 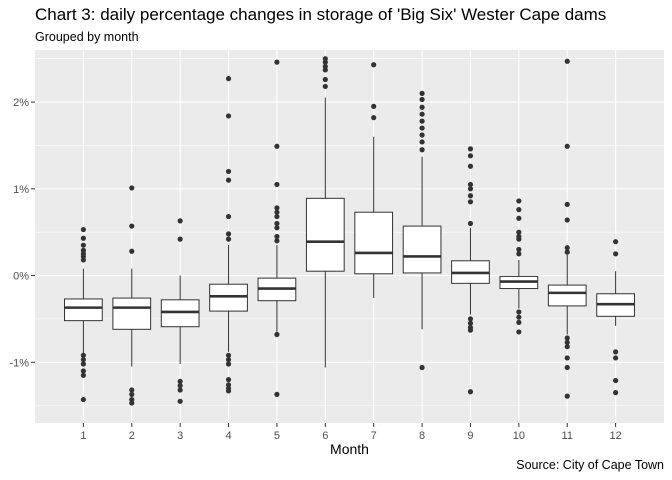 What do you see at coordinates (374, 436) in the screenshot?
I see `x-tick-label: 7` at bounding box center [374, 436].